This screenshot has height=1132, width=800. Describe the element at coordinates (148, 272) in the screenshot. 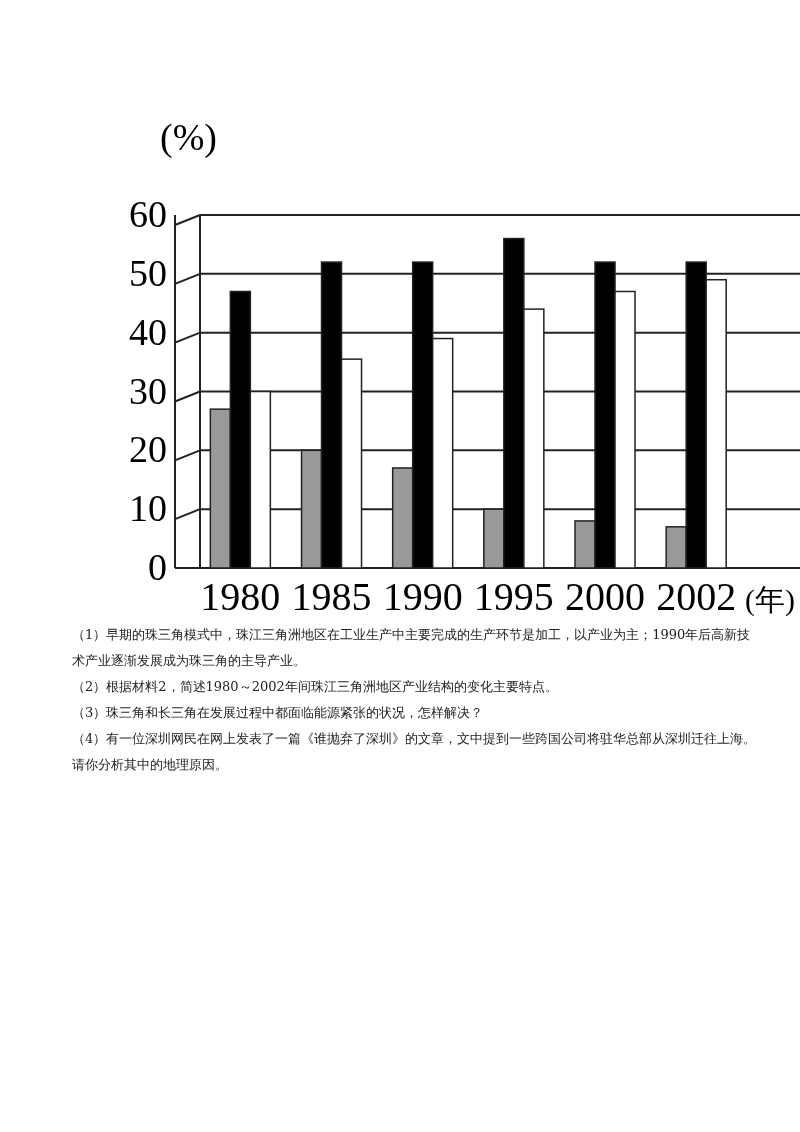

I see `y-tick-label: 50` at that location.